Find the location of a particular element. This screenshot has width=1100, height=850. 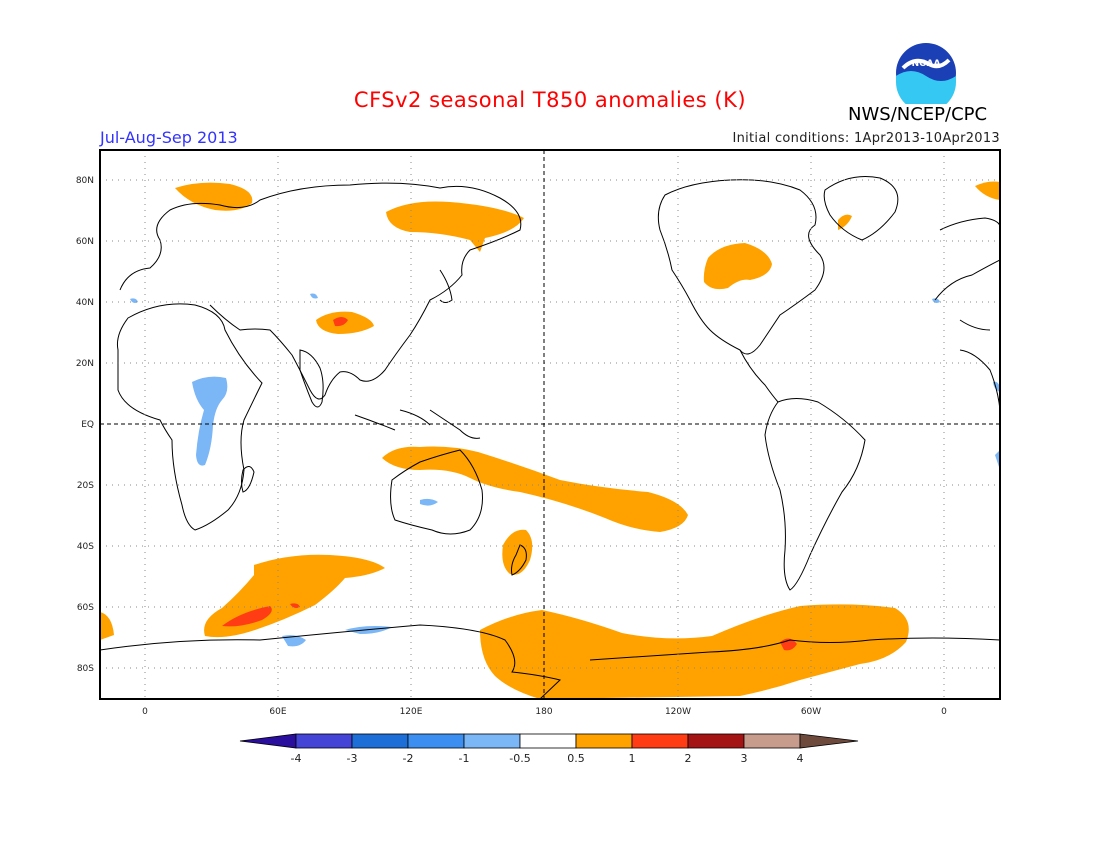

colorbar-label: -0.5 is located at coordinates (519, 758).